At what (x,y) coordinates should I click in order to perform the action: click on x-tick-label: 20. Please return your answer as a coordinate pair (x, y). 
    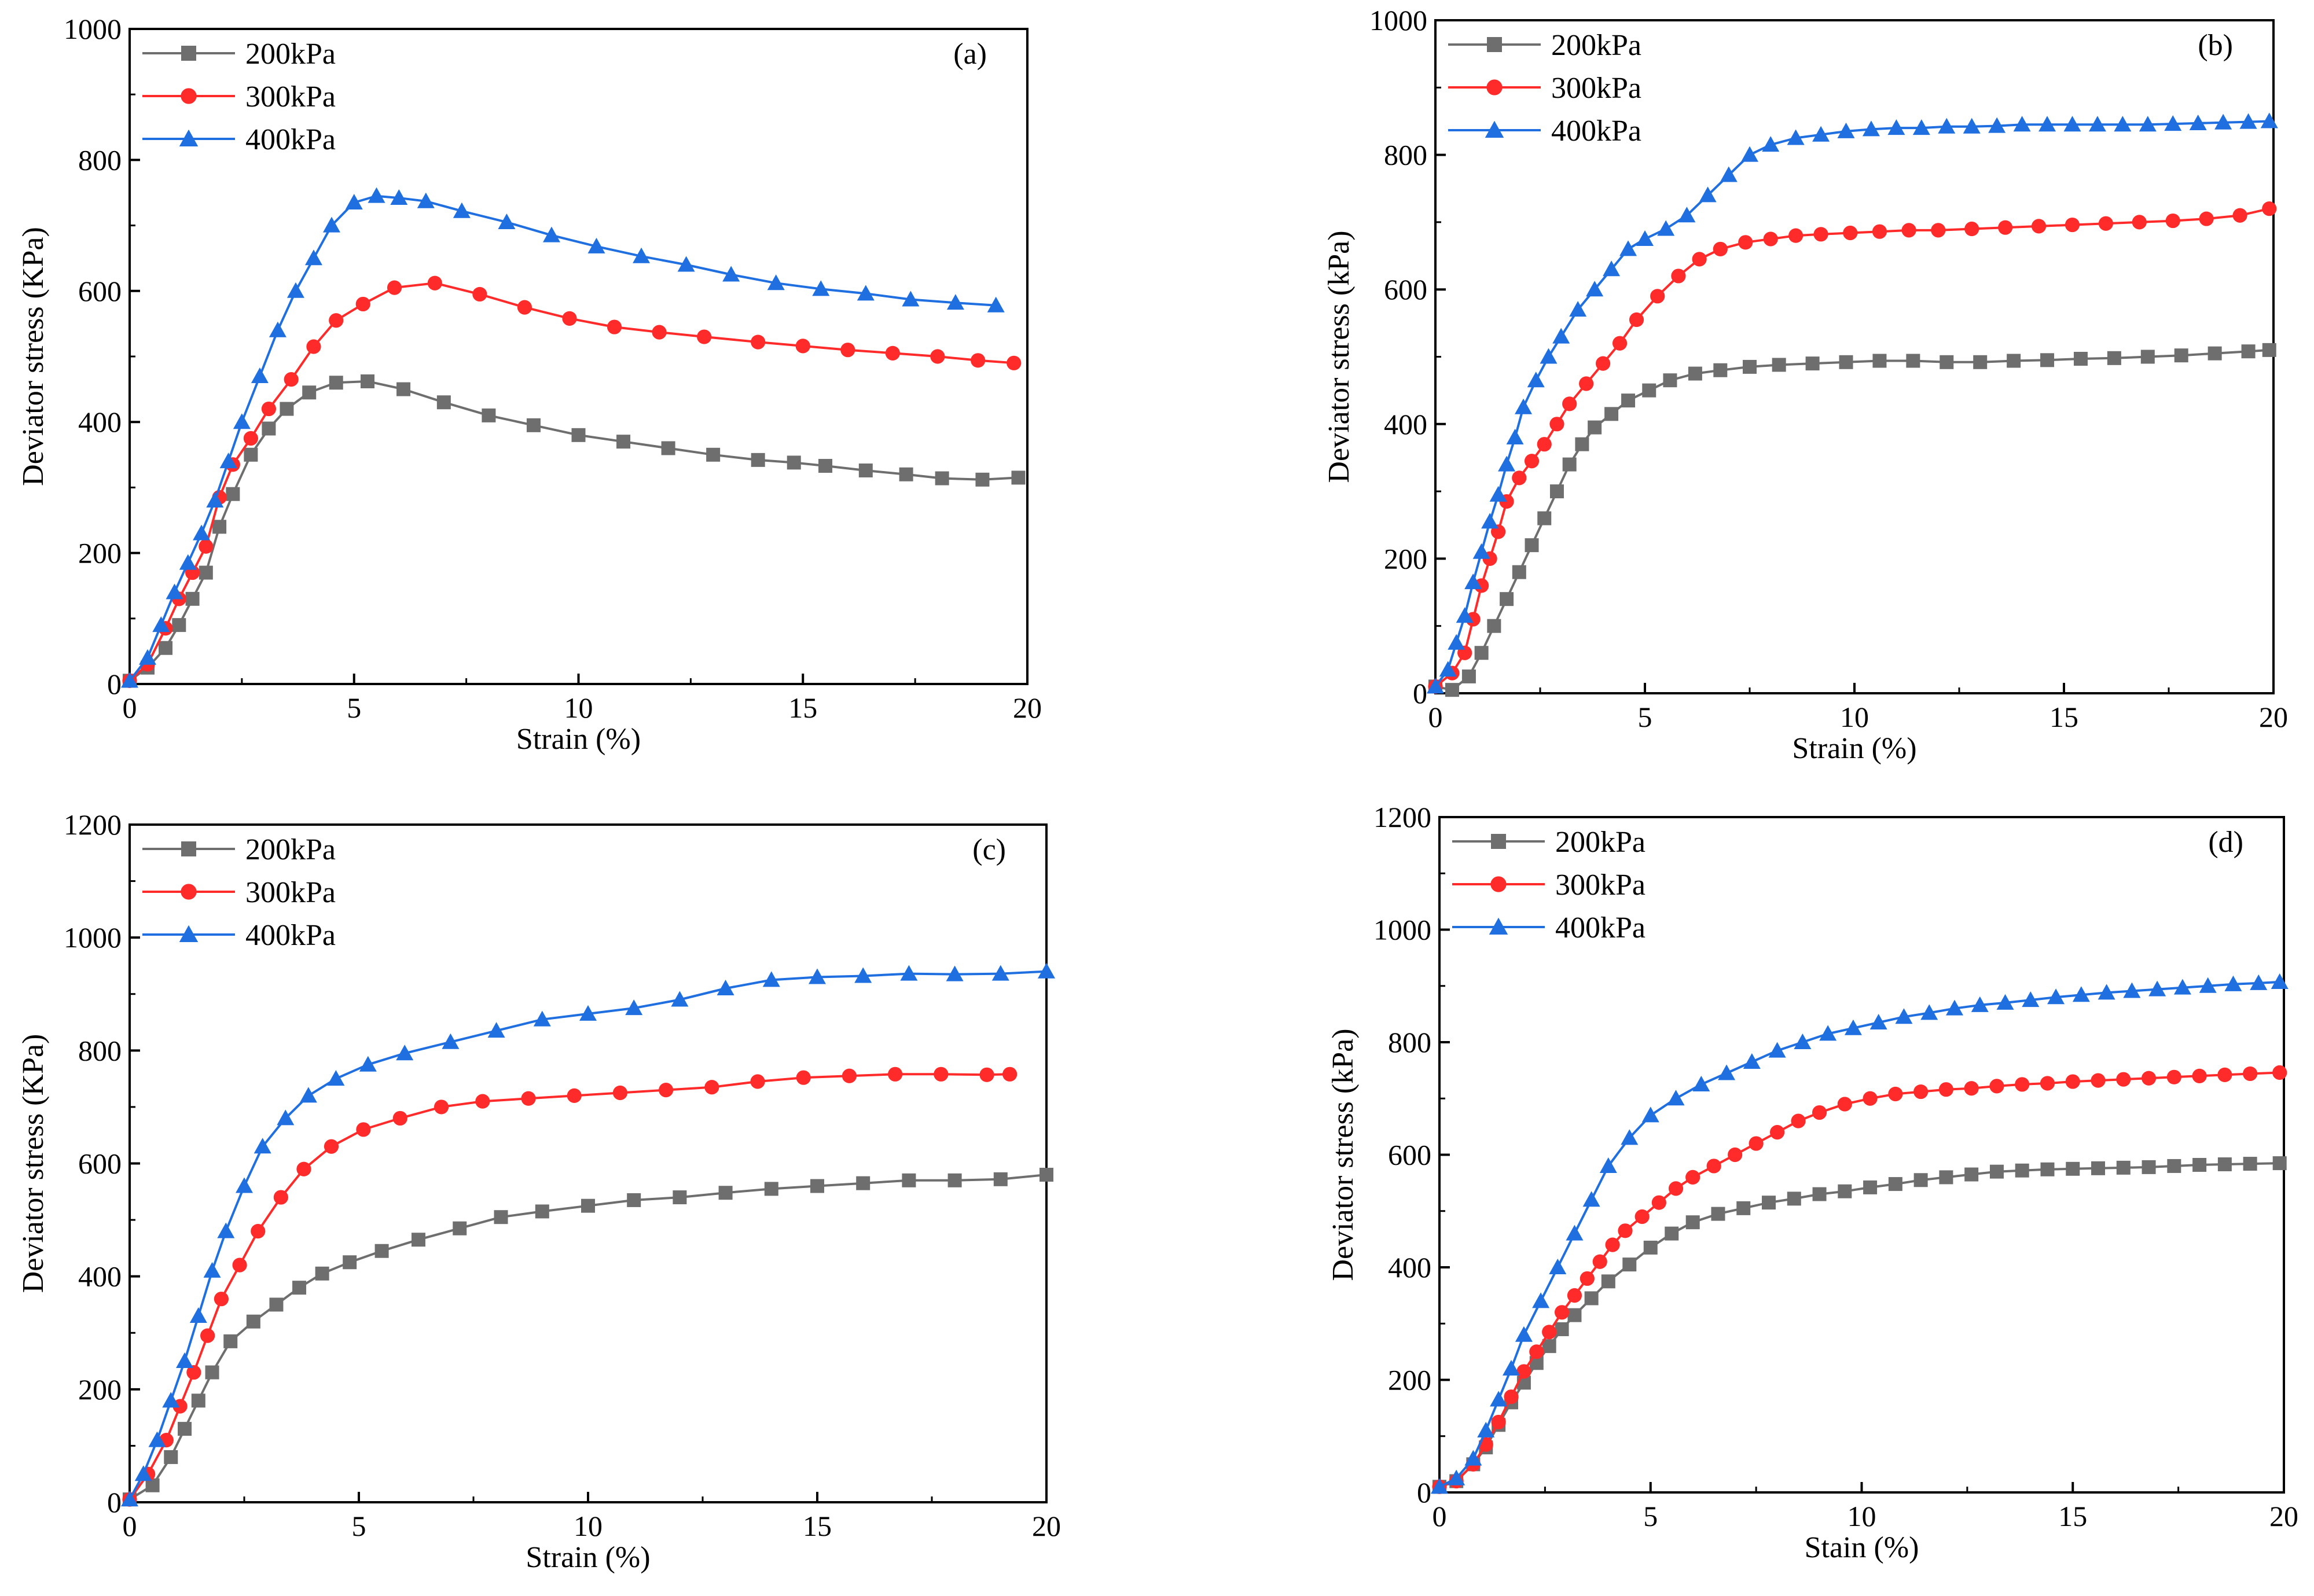
    Looking at the image, I should click on (1027, 708).